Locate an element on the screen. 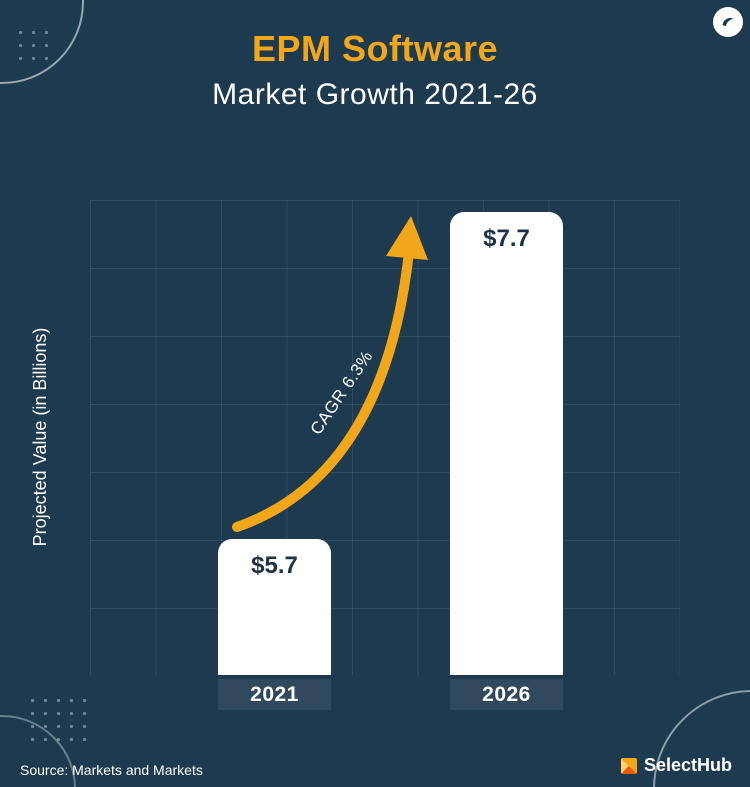 The image size is (750, 787). dot-grid-bottom-left is located at coordinates (59, 722).